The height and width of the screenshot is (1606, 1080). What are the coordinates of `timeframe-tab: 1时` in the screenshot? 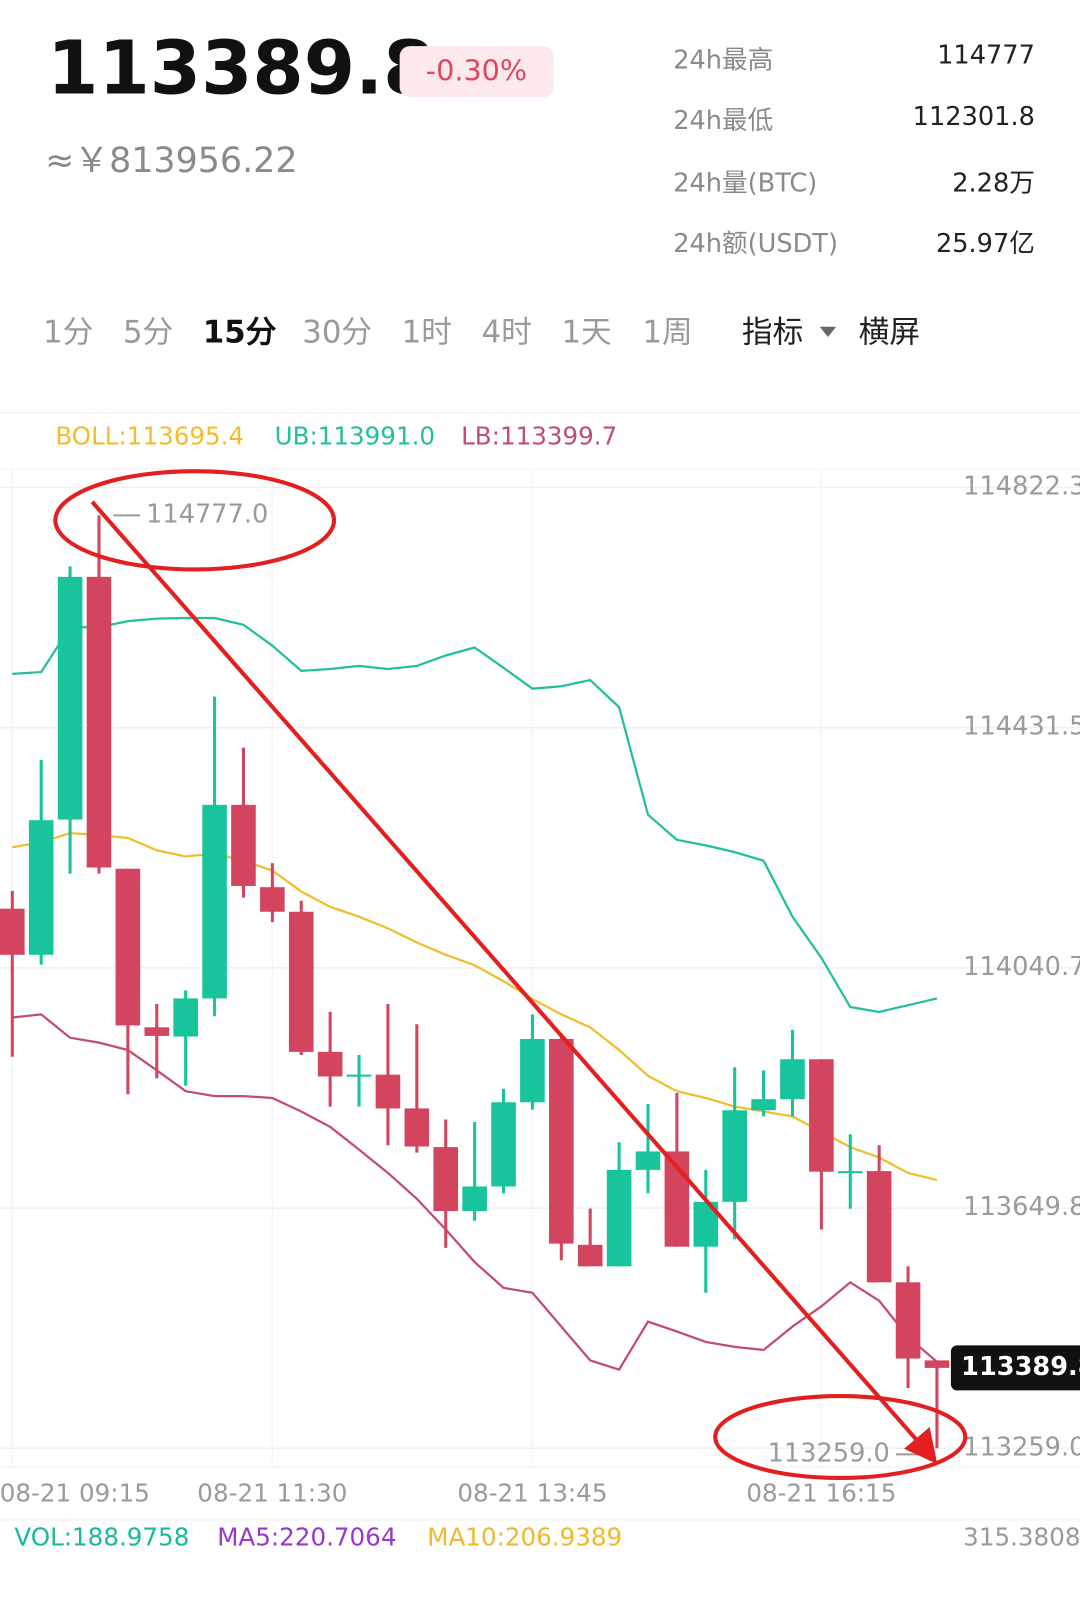 It's located at (427, 332).